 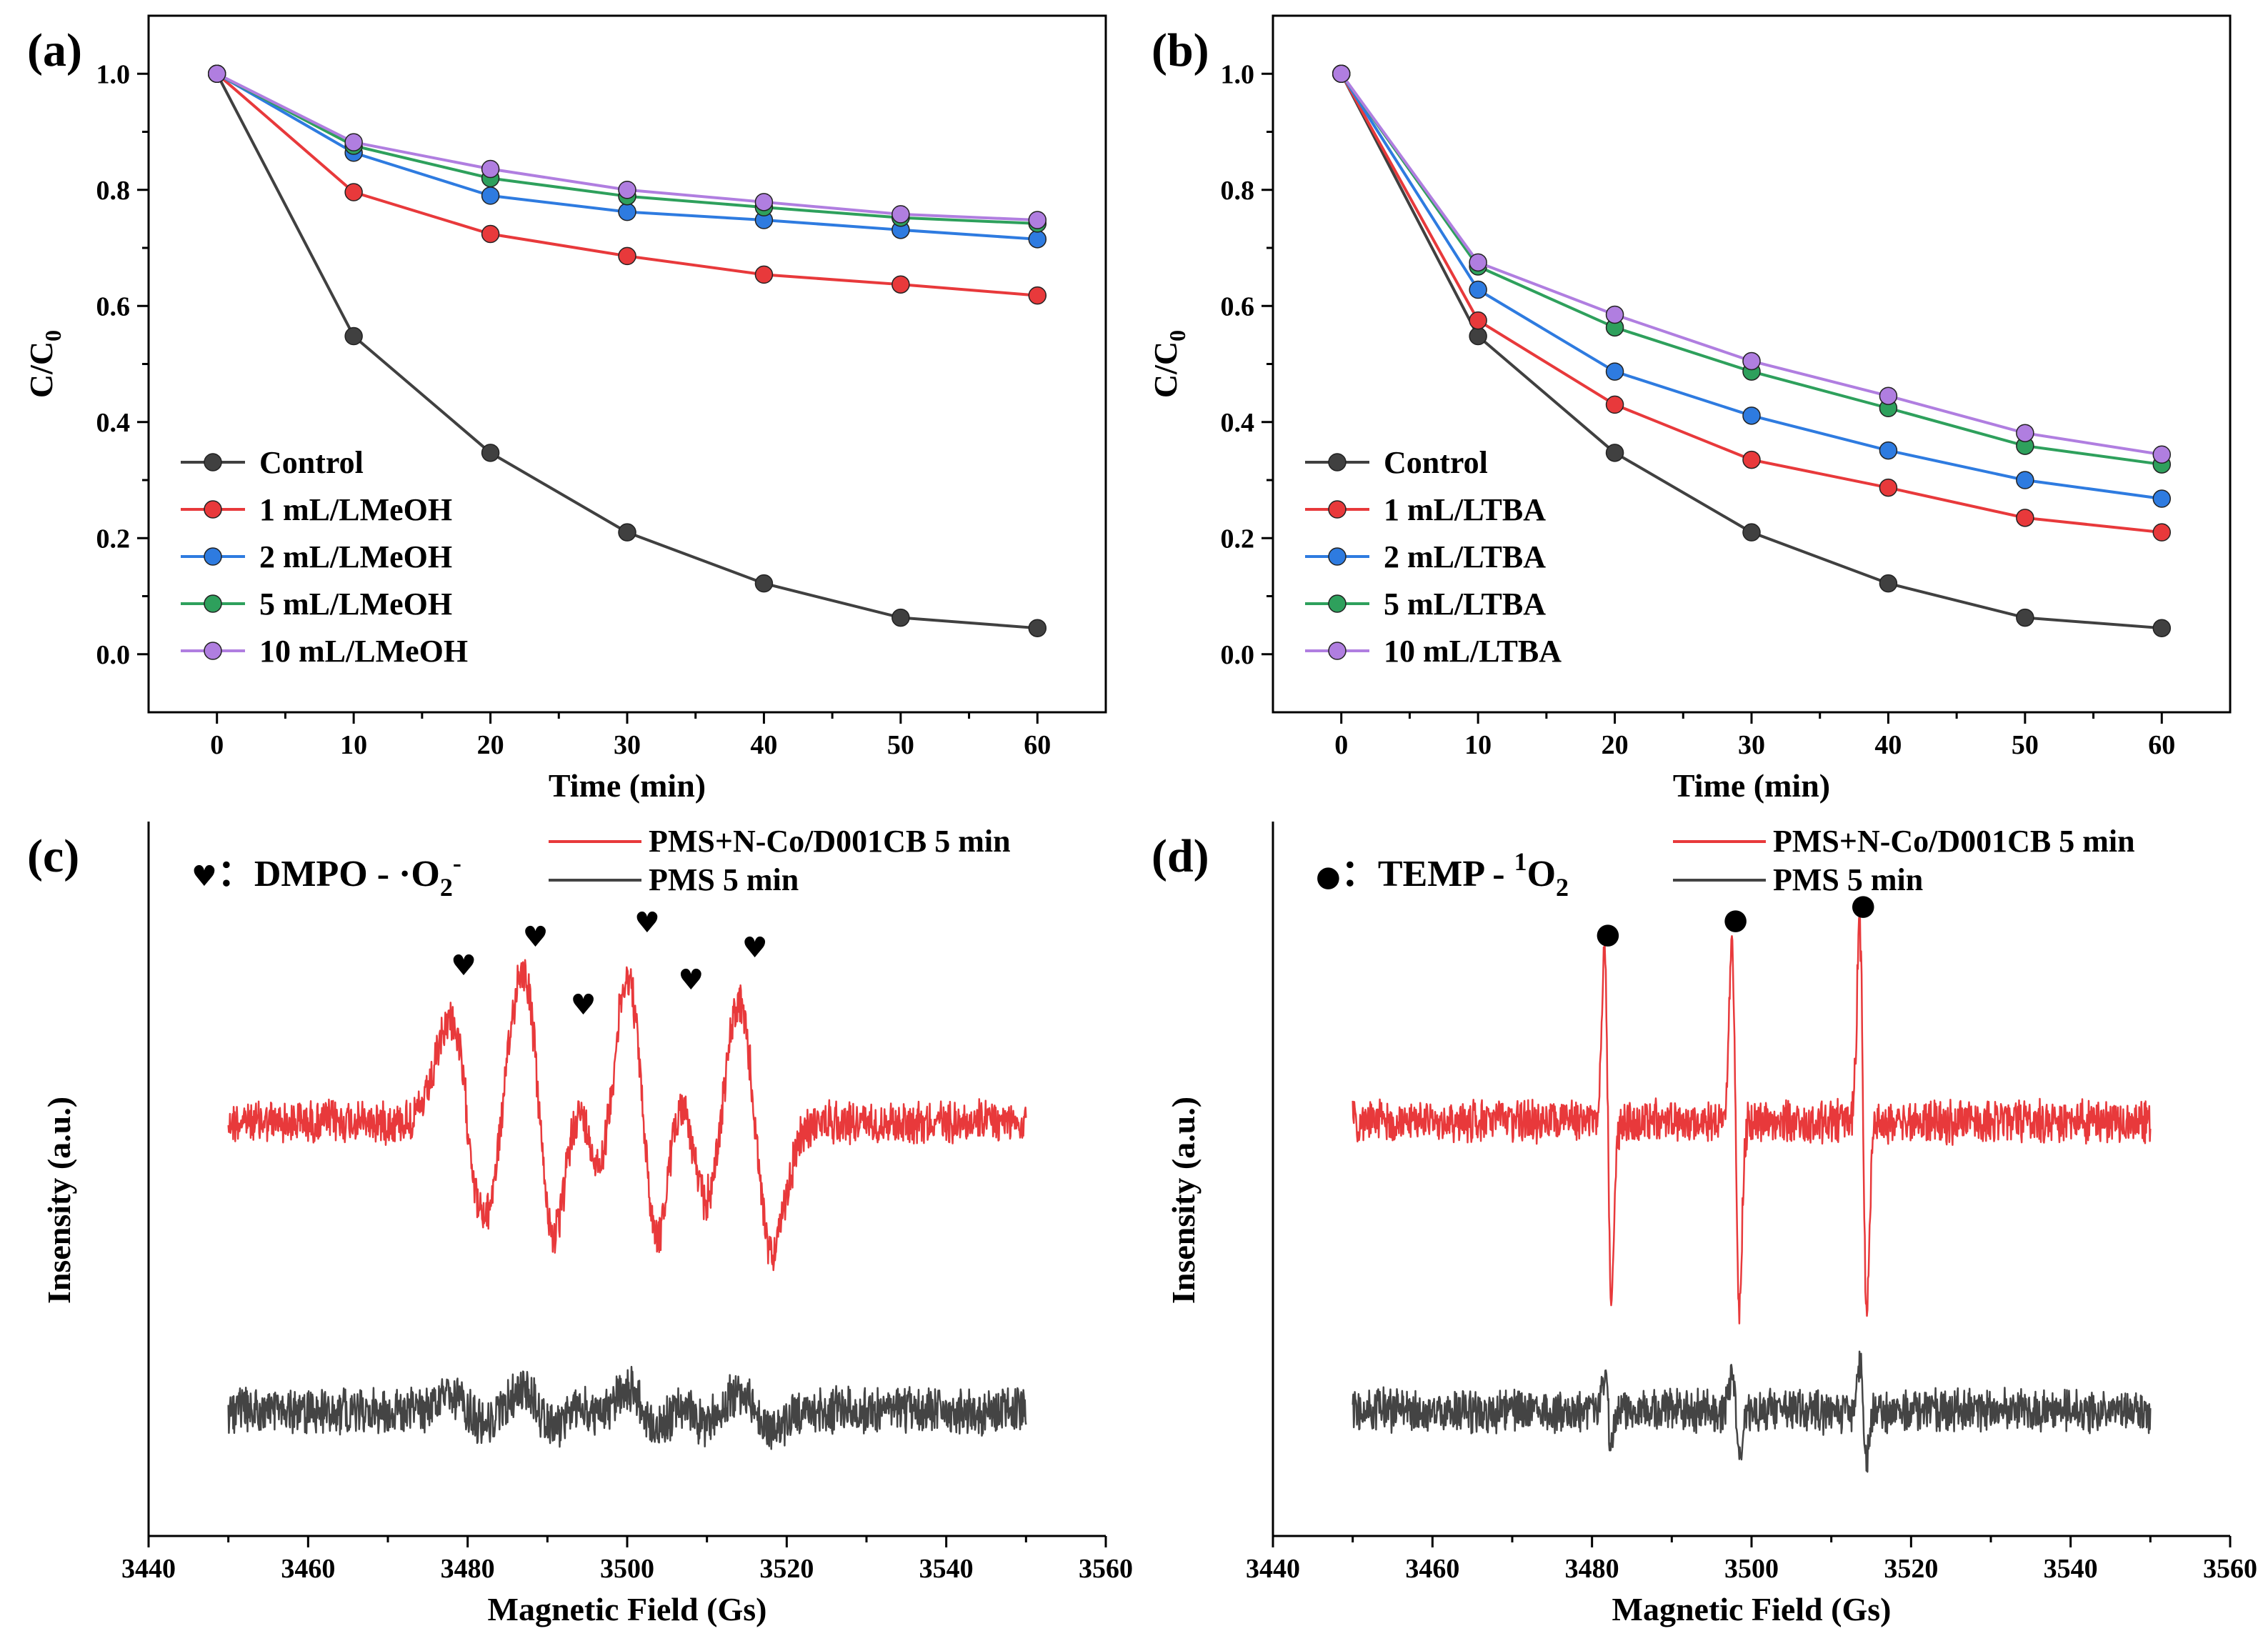 I want to click on annotation-symbol: ♥, so click(x=204, y=876).